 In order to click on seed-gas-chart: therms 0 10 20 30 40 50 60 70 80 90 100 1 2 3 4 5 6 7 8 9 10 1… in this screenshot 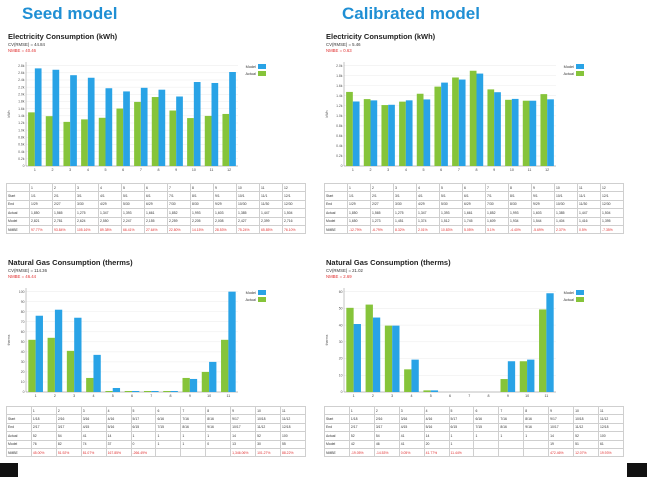, I will do `click(136, 343)`.